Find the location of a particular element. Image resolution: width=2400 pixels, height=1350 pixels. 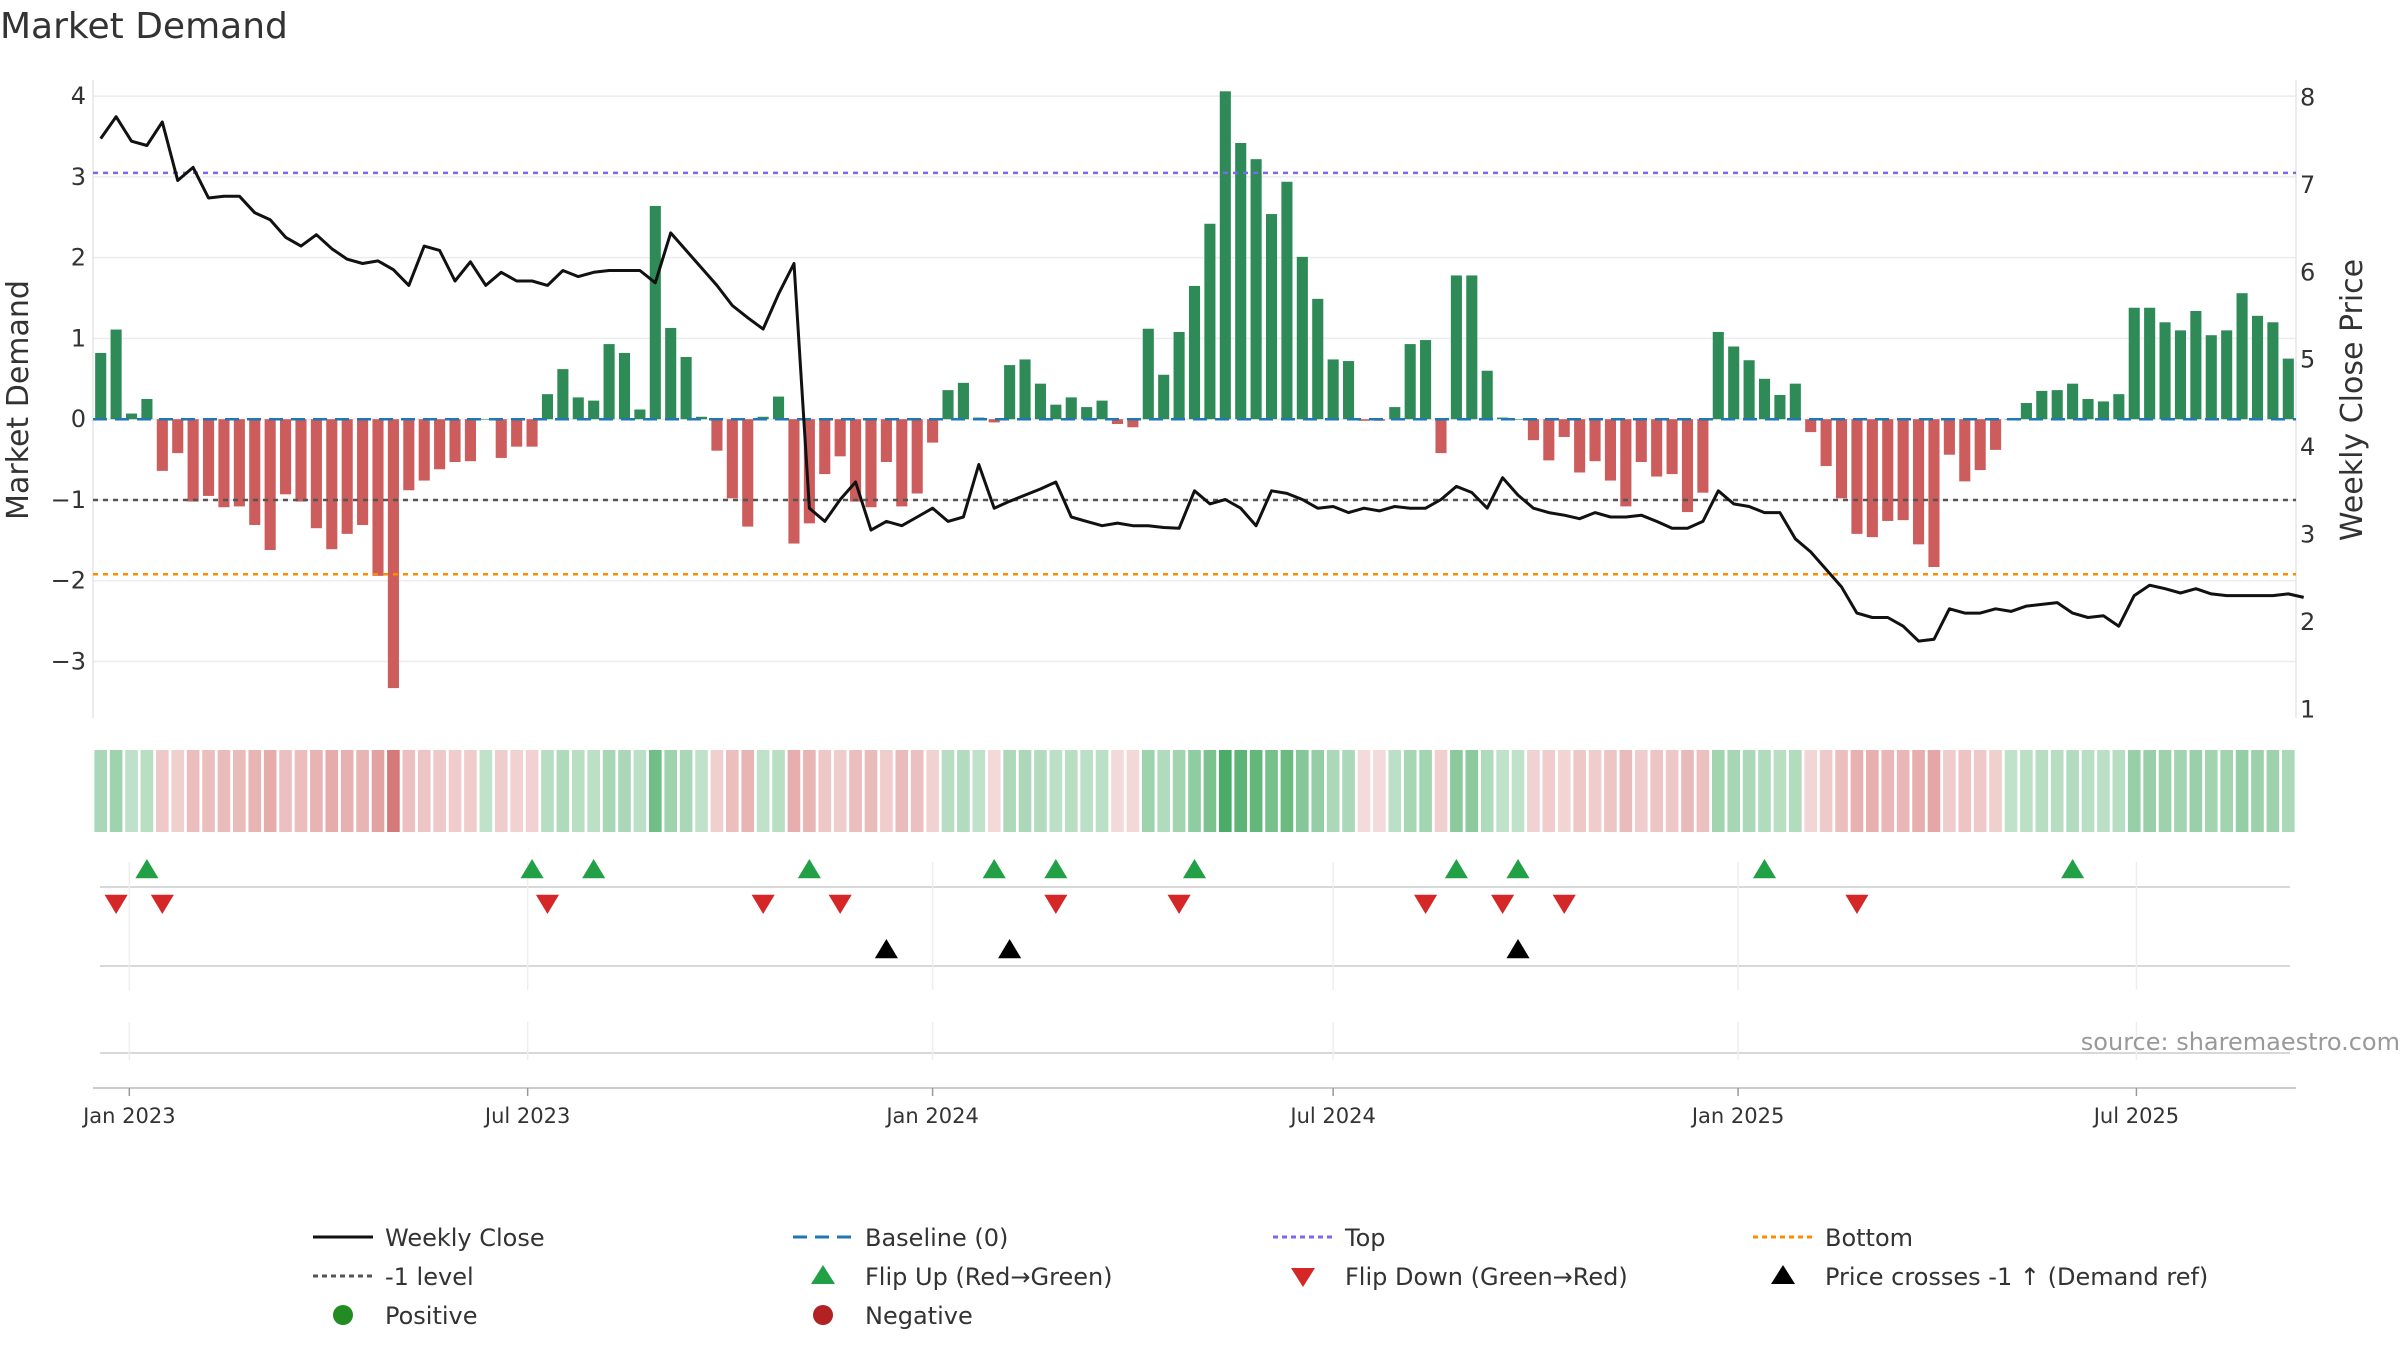

legend-item-top: Top is located at coordinates (1329, 1238).